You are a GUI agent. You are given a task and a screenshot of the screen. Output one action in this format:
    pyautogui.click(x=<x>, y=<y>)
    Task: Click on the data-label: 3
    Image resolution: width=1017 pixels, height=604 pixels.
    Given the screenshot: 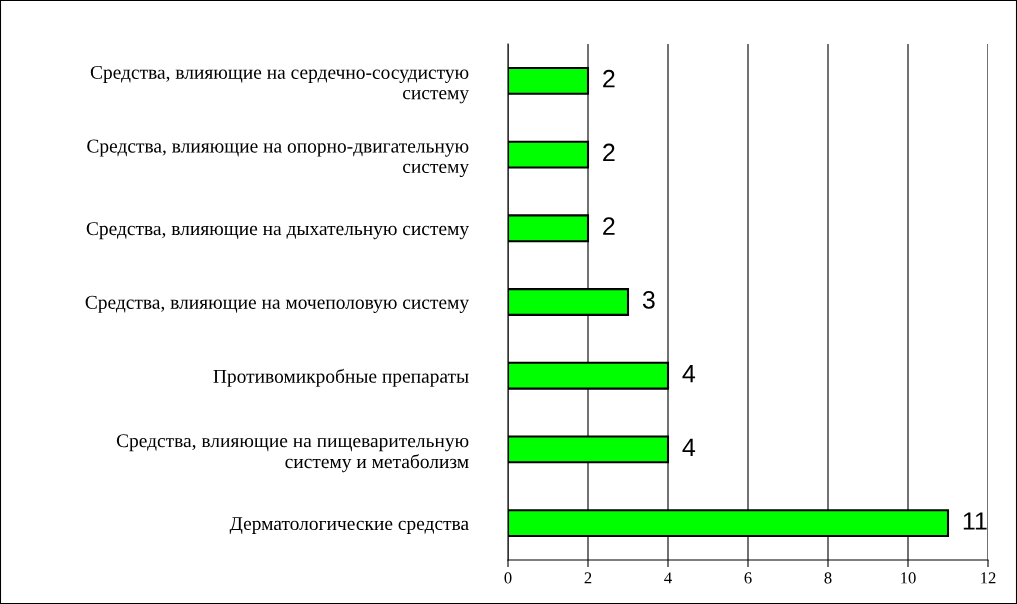 What is the action you would take?
    pyautogui.click(x=648, y=300)
    